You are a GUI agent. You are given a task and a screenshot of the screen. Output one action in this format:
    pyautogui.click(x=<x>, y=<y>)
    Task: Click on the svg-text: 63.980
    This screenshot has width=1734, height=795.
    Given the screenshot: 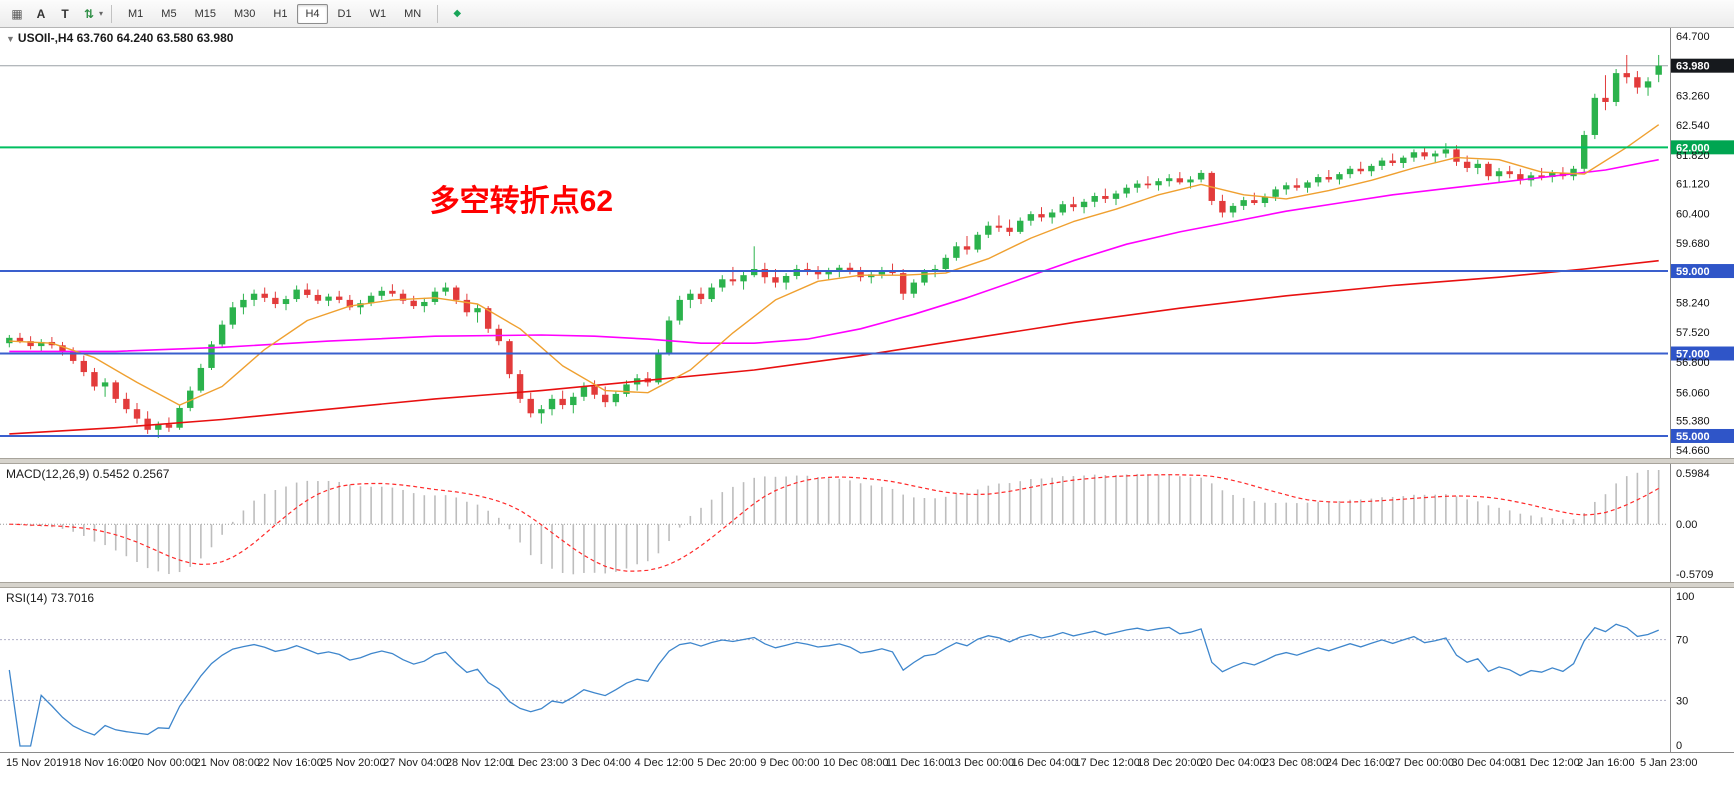 What is the action you would take?
    pyautogui.click(x=1693, y=67)
    